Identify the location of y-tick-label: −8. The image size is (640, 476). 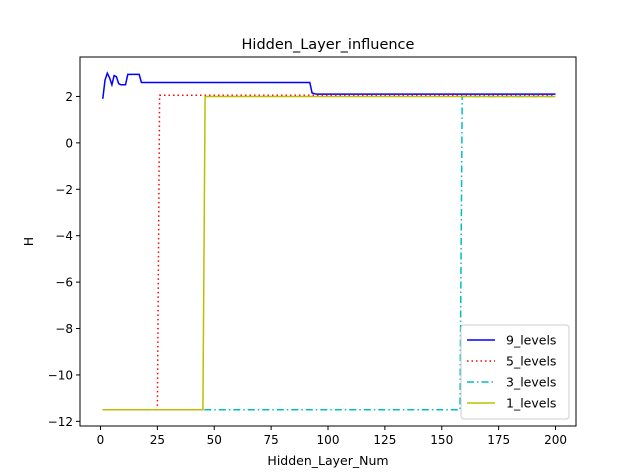
(64, 329).